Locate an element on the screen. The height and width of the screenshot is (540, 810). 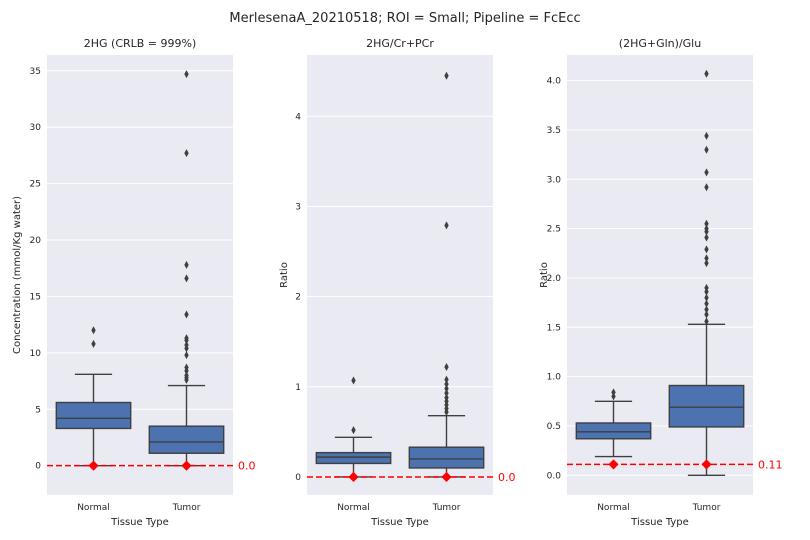
y-tick-label: 1 is located at coordinates (298, 388).